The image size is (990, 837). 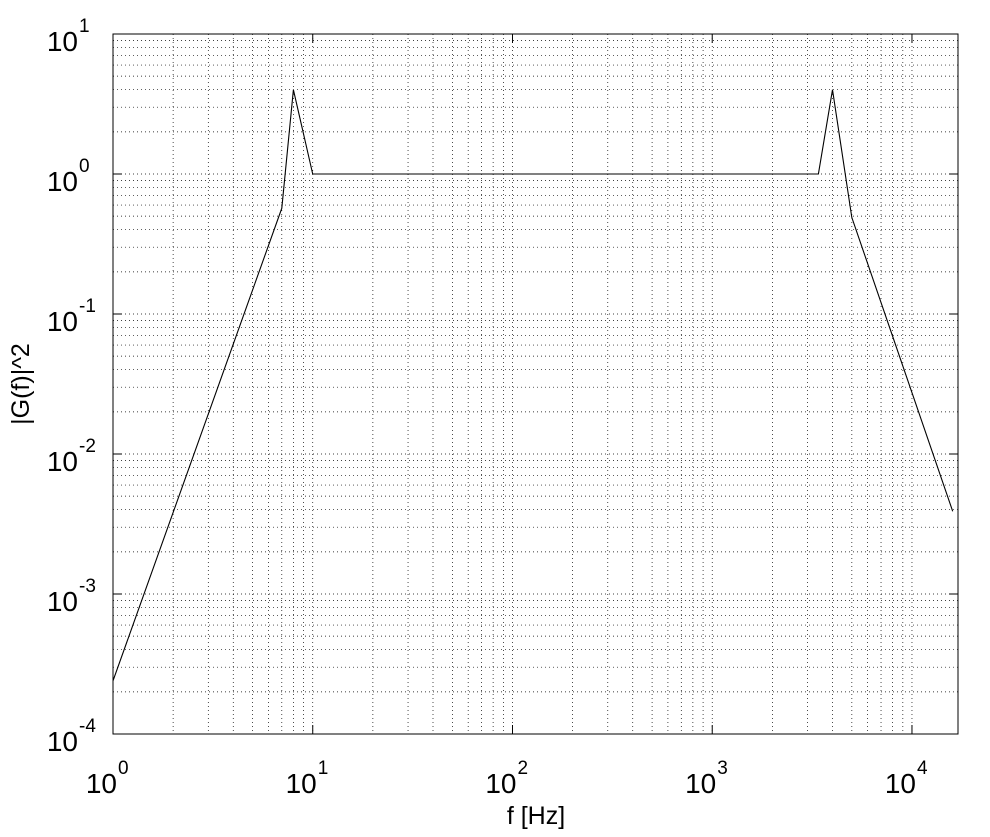 I want to click on y-tick-label: 10 0, so click(x=68, y=176).